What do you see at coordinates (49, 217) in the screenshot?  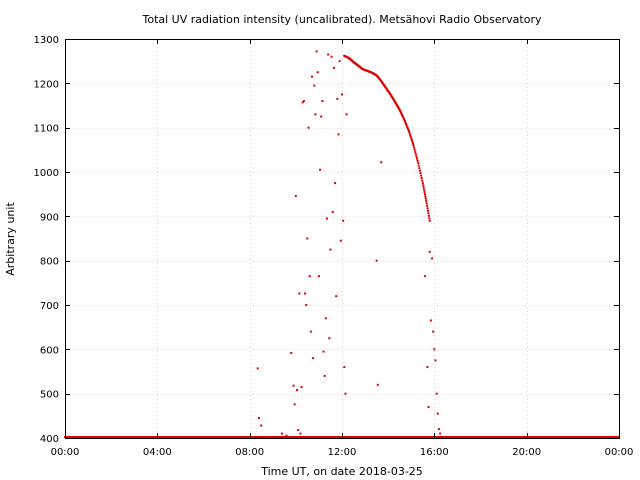 I see `y-tick-label: 900` at bounding box center [49, 217].